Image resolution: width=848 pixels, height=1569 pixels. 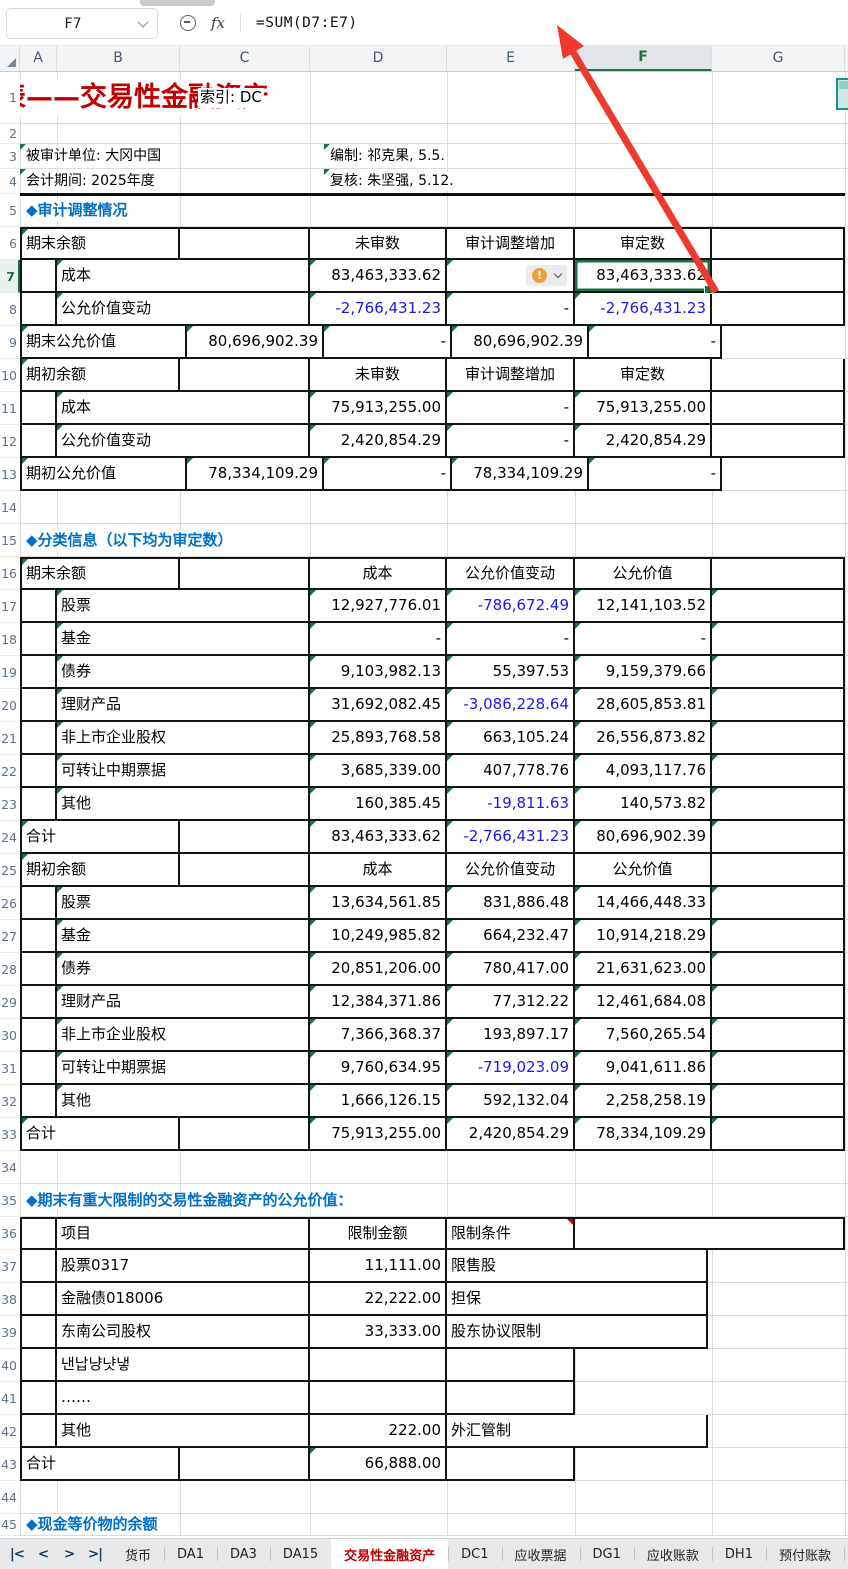 What do you see at coordinates (103, 342) in the screenshot?
I see `cell-A9: 期末公允价值` at bounding box center [103, 342].